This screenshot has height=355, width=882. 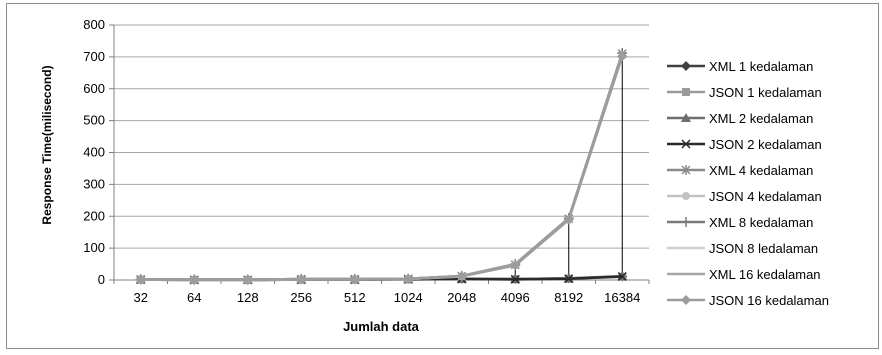 What do you see at coordinates (761, 170) in the screenshot?
I see `legend-label: XML 4 kedalaman` at bounding box center [761, 170].